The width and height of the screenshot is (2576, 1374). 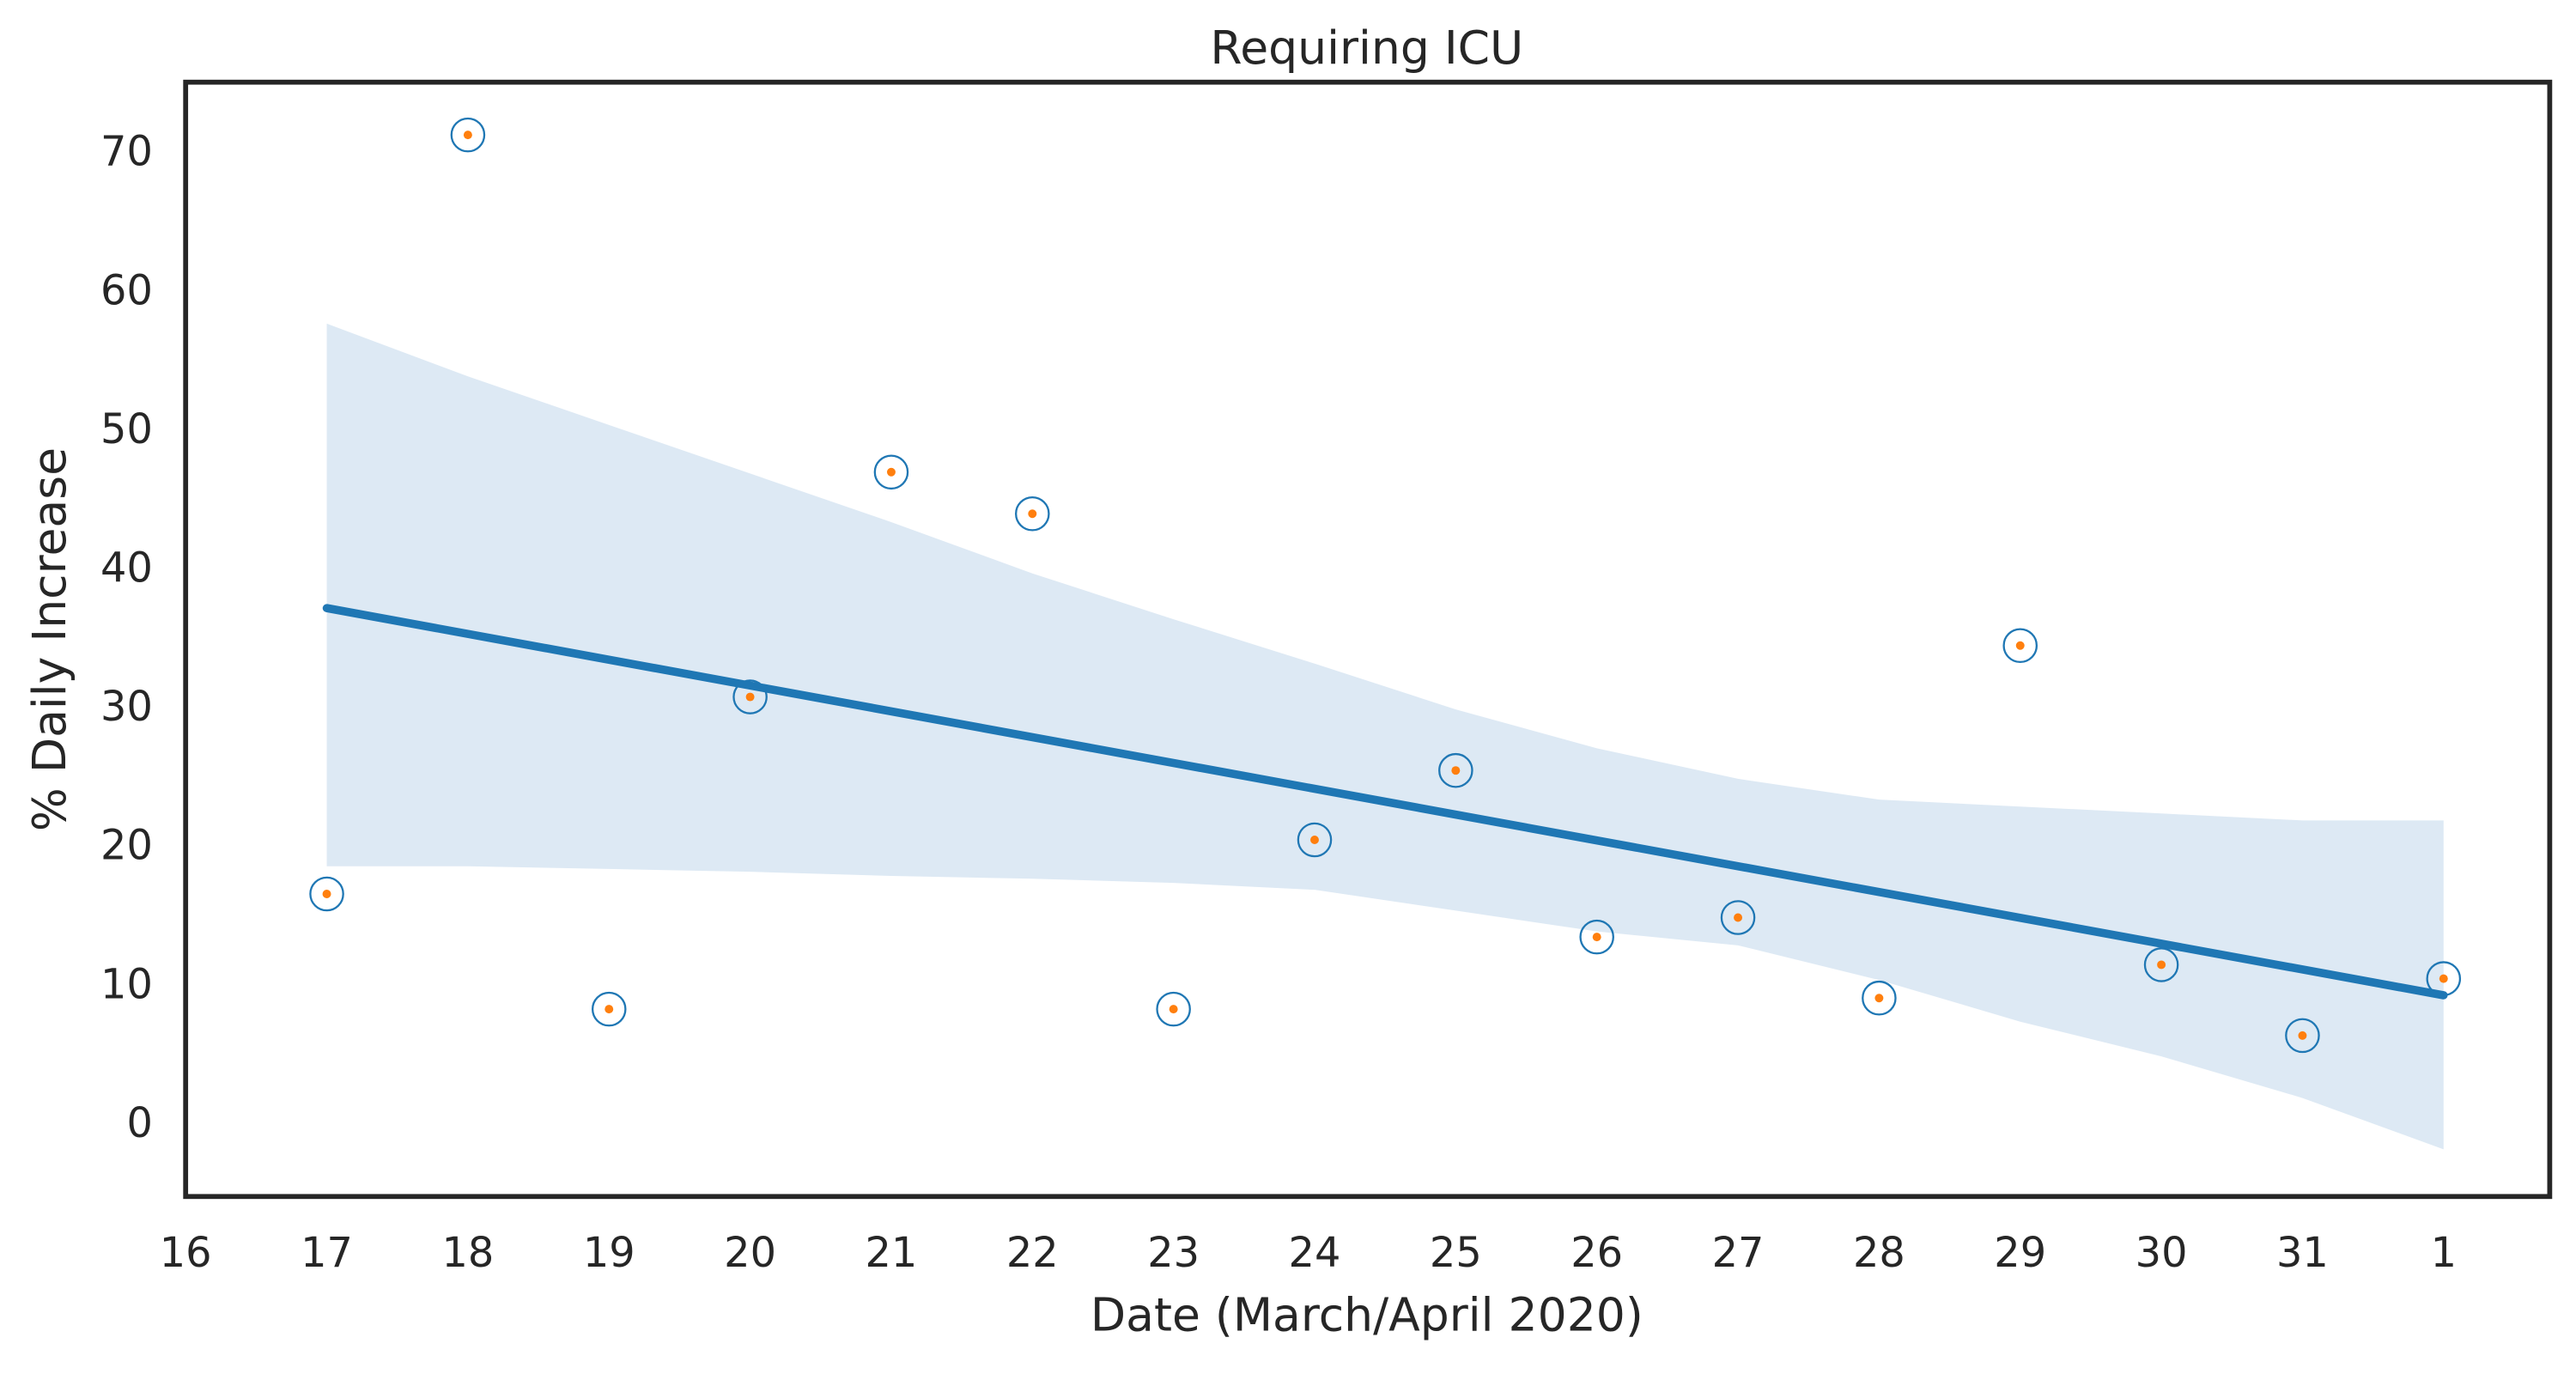 I want to click on x-tick-label: 19, so click(x=609, y=1253).